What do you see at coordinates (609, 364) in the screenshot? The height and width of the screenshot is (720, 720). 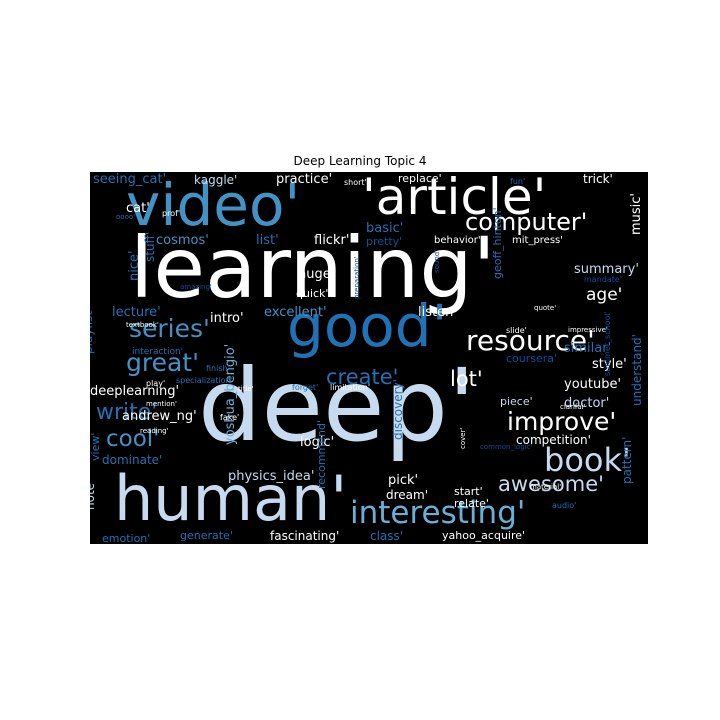 I see `cloud-word: style'` at bounding box center [609, 364].